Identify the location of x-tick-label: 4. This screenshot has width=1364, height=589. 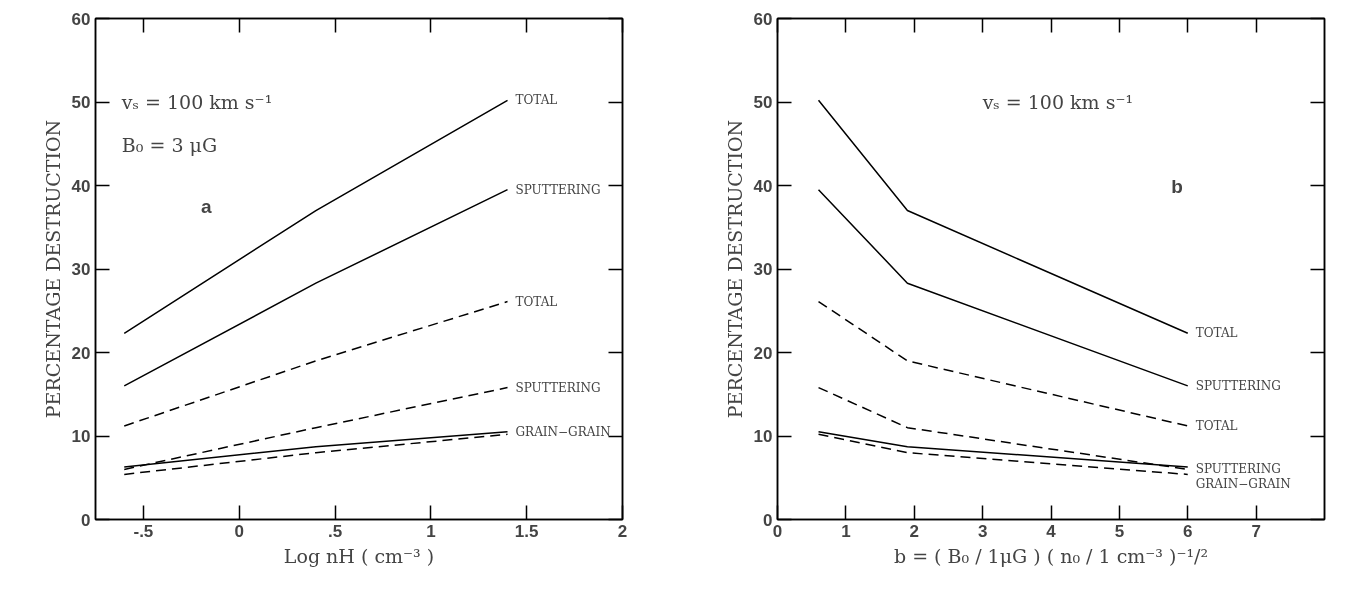
(1051, 531).